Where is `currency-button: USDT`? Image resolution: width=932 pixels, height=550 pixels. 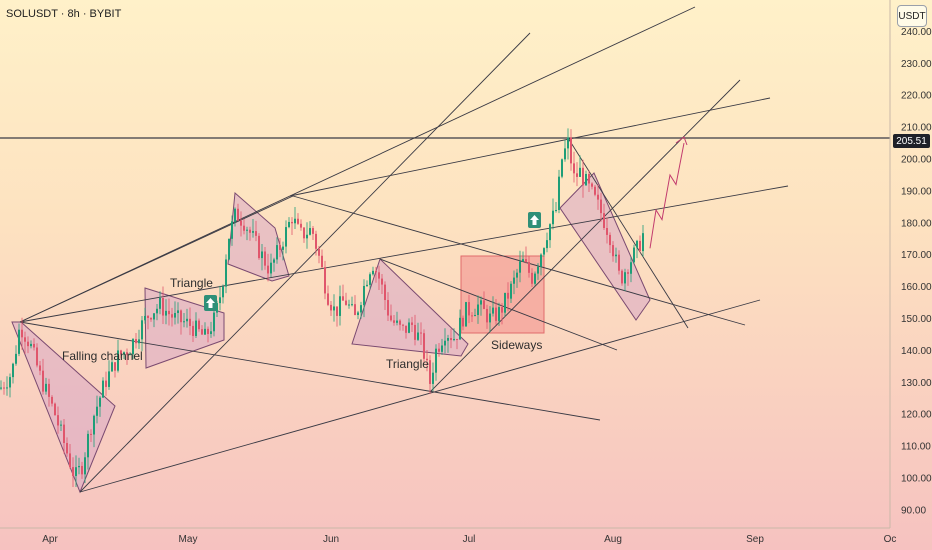 currency-button: USDT is located at coordinates (912, 16).